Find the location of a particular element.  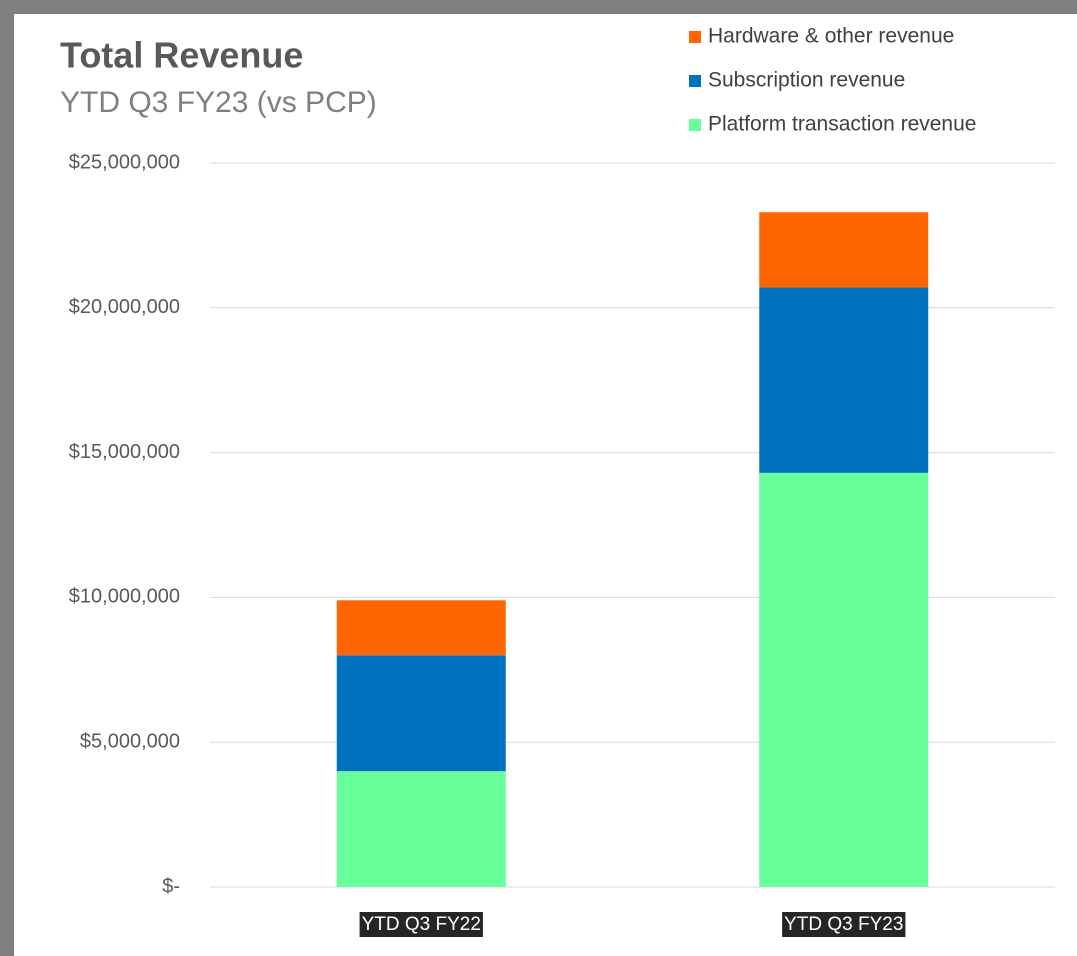

chart-subtitle: YTD Q3 FY23 (vs PCP) is located at coordinates (218, 102).